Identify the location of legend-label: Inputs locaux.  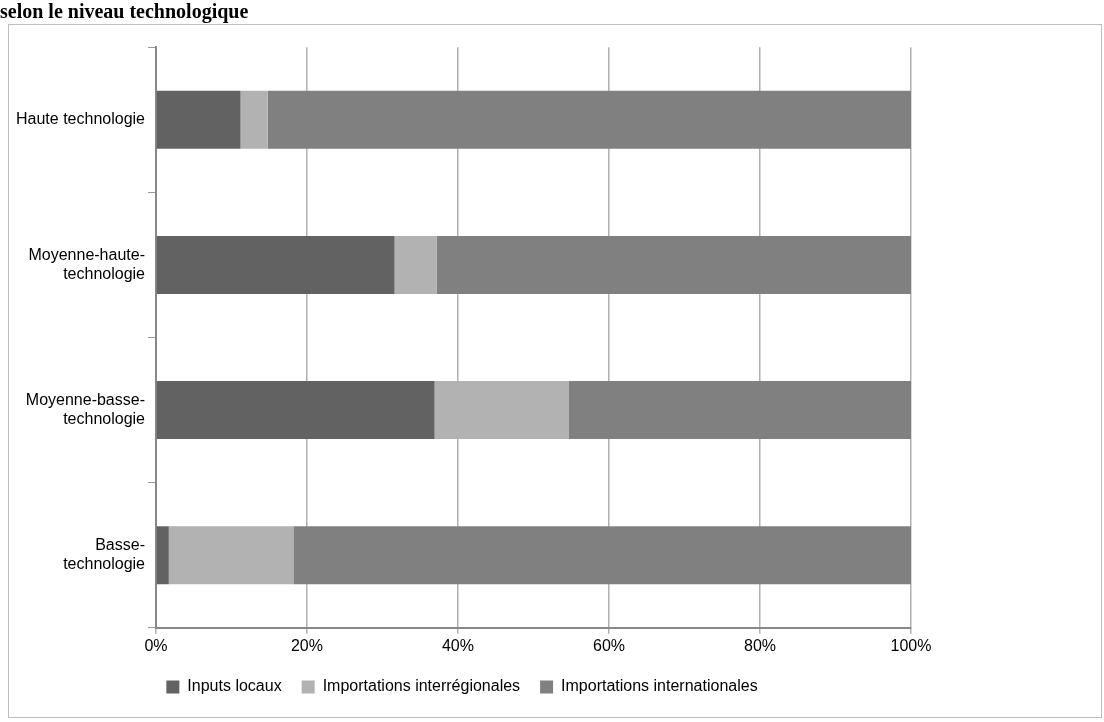
(234, 686).